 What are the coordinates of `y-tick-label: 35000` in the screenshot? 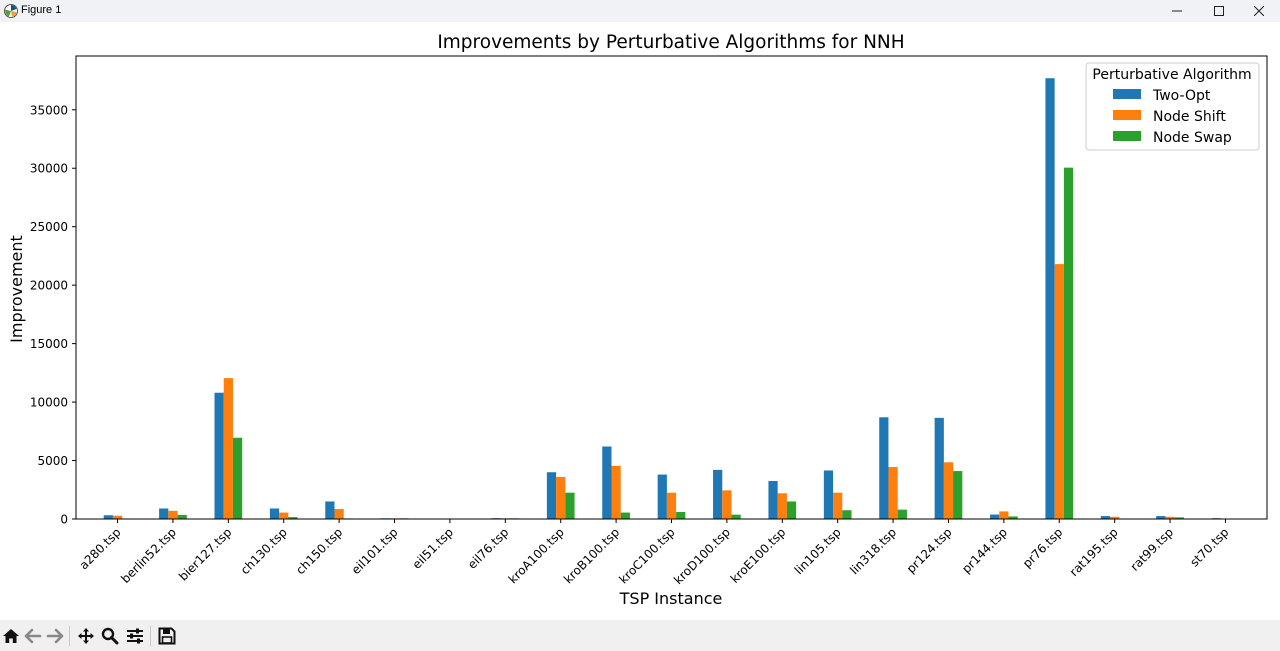 It's located at (49, 110).